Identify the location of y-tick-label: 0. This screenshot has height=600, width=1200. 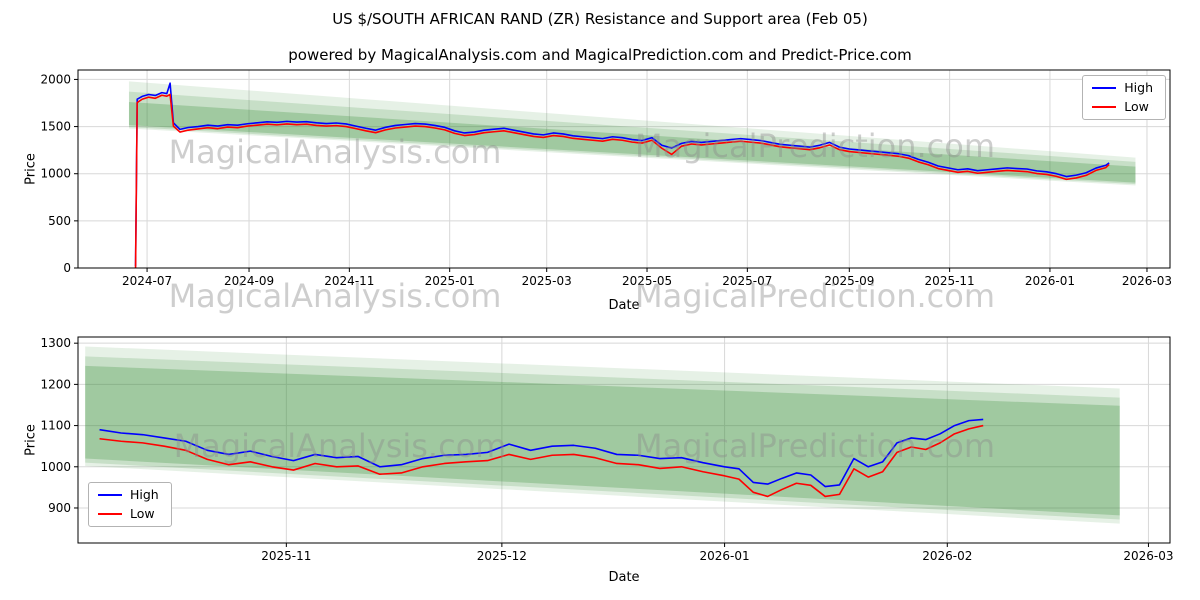
(67, 268).